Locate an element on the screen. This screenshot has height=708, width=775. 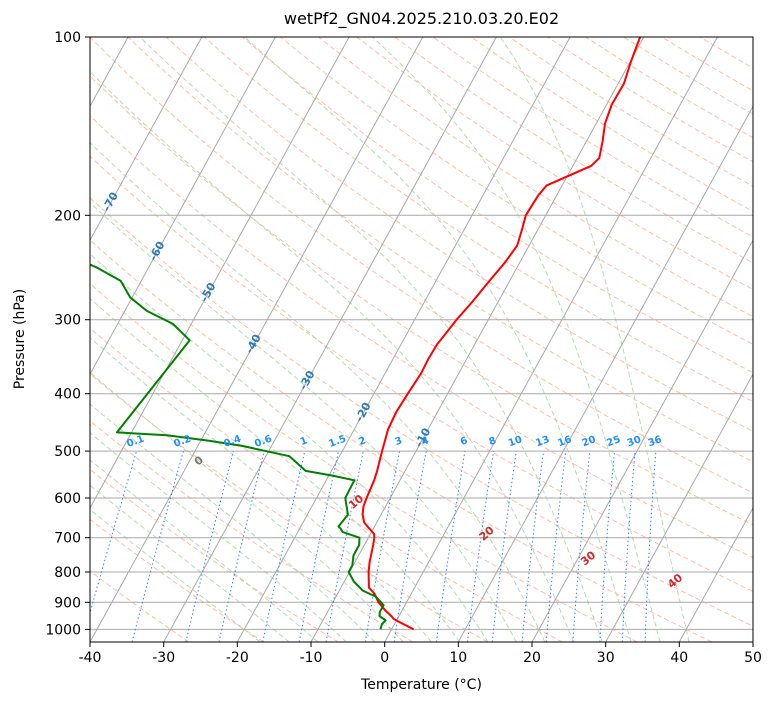
mixing-ratio-label: 1 is located at coordinates (304, 441).